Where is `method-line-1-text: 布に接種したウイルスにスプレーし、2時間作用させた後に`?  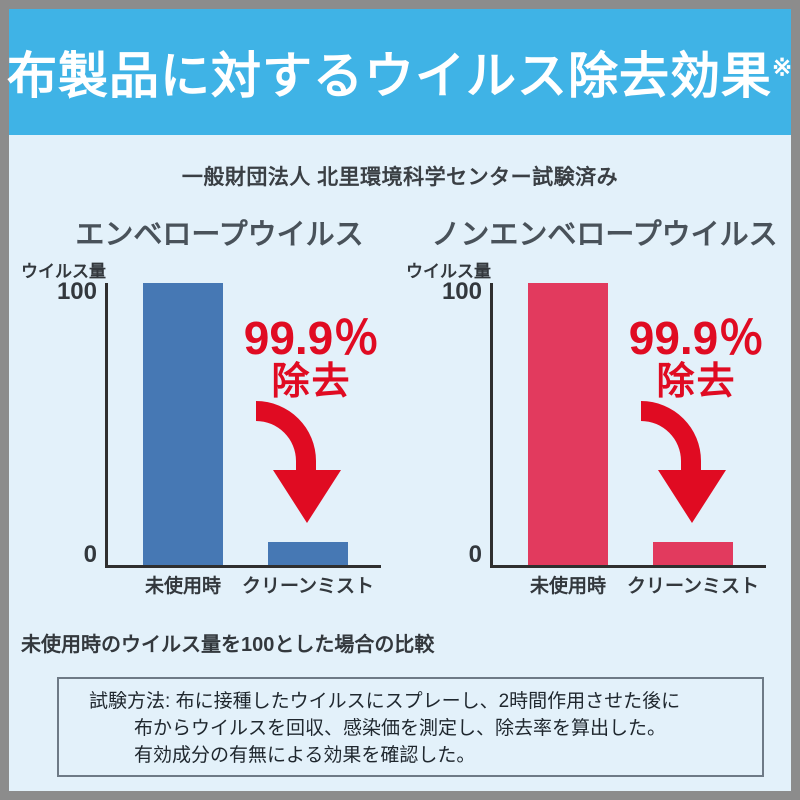
method-line-1-text: 布に接種したウイルスにスプレーし、2時間作用させた後に is located at coordinates (428, 701).